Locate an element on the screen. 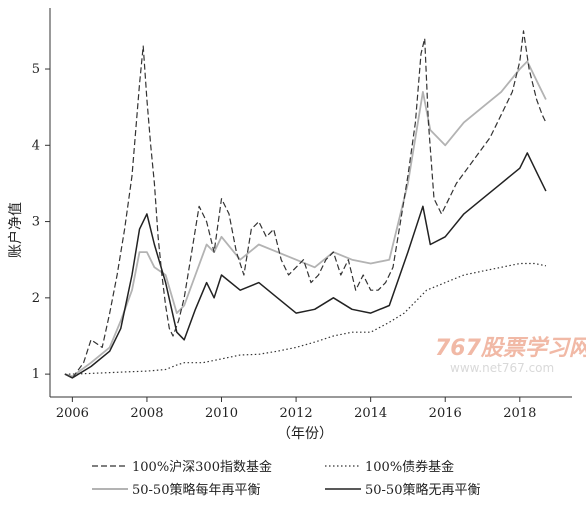  x-tick-label: 2008 is located at coordinates (146, 413).